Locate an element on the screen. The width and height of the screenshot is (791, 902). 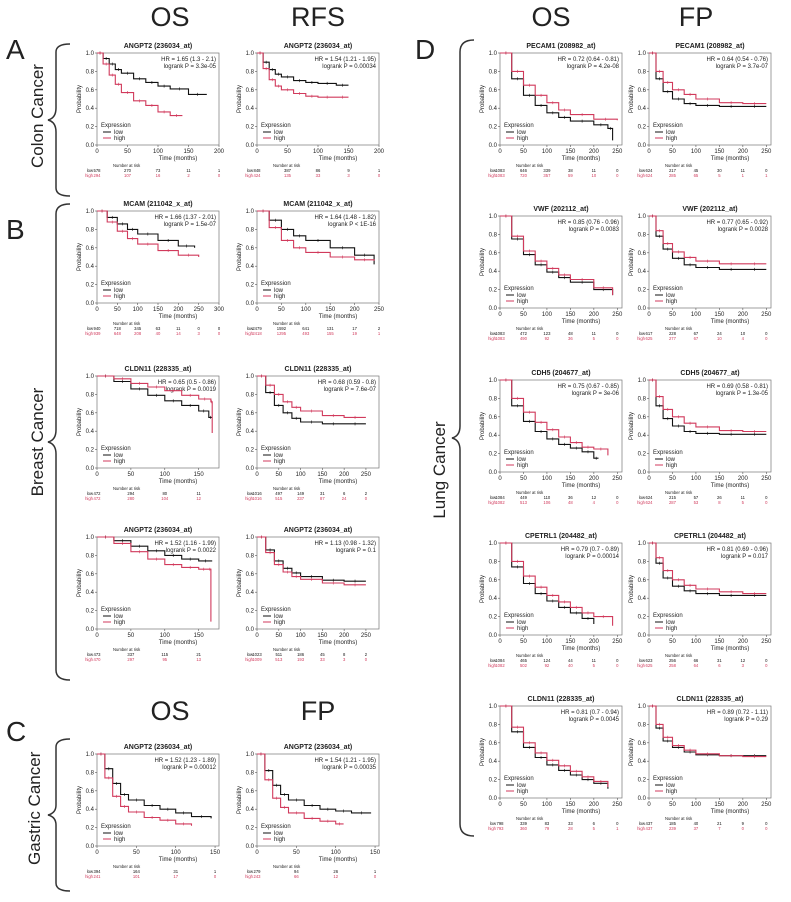
risk-value-low: 149 is located at coordinates (301, 493).